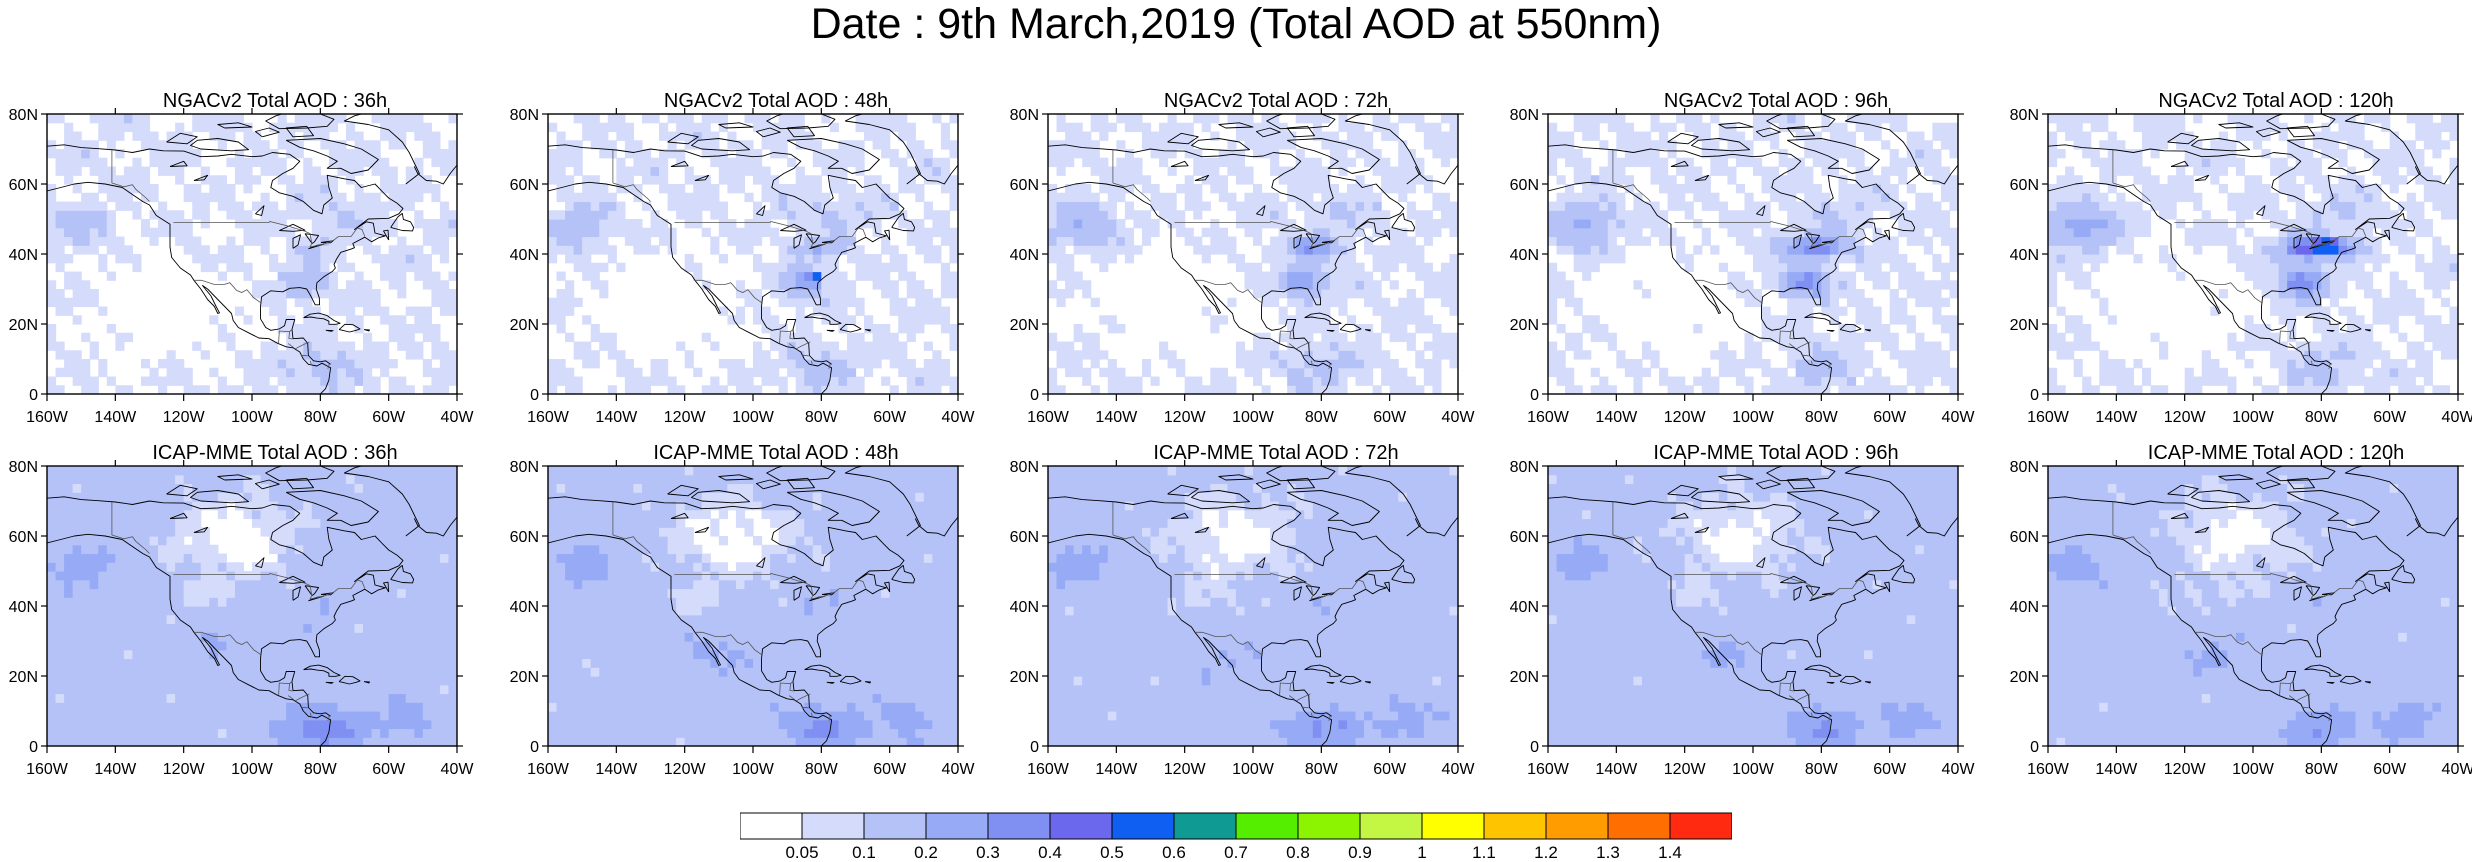 This screenshot has height=862, width=2472. What do you see at coordinates (988, 850) in the screenshot?
I see `colorbar-label: 0.3` at bounding box center [988, 850].